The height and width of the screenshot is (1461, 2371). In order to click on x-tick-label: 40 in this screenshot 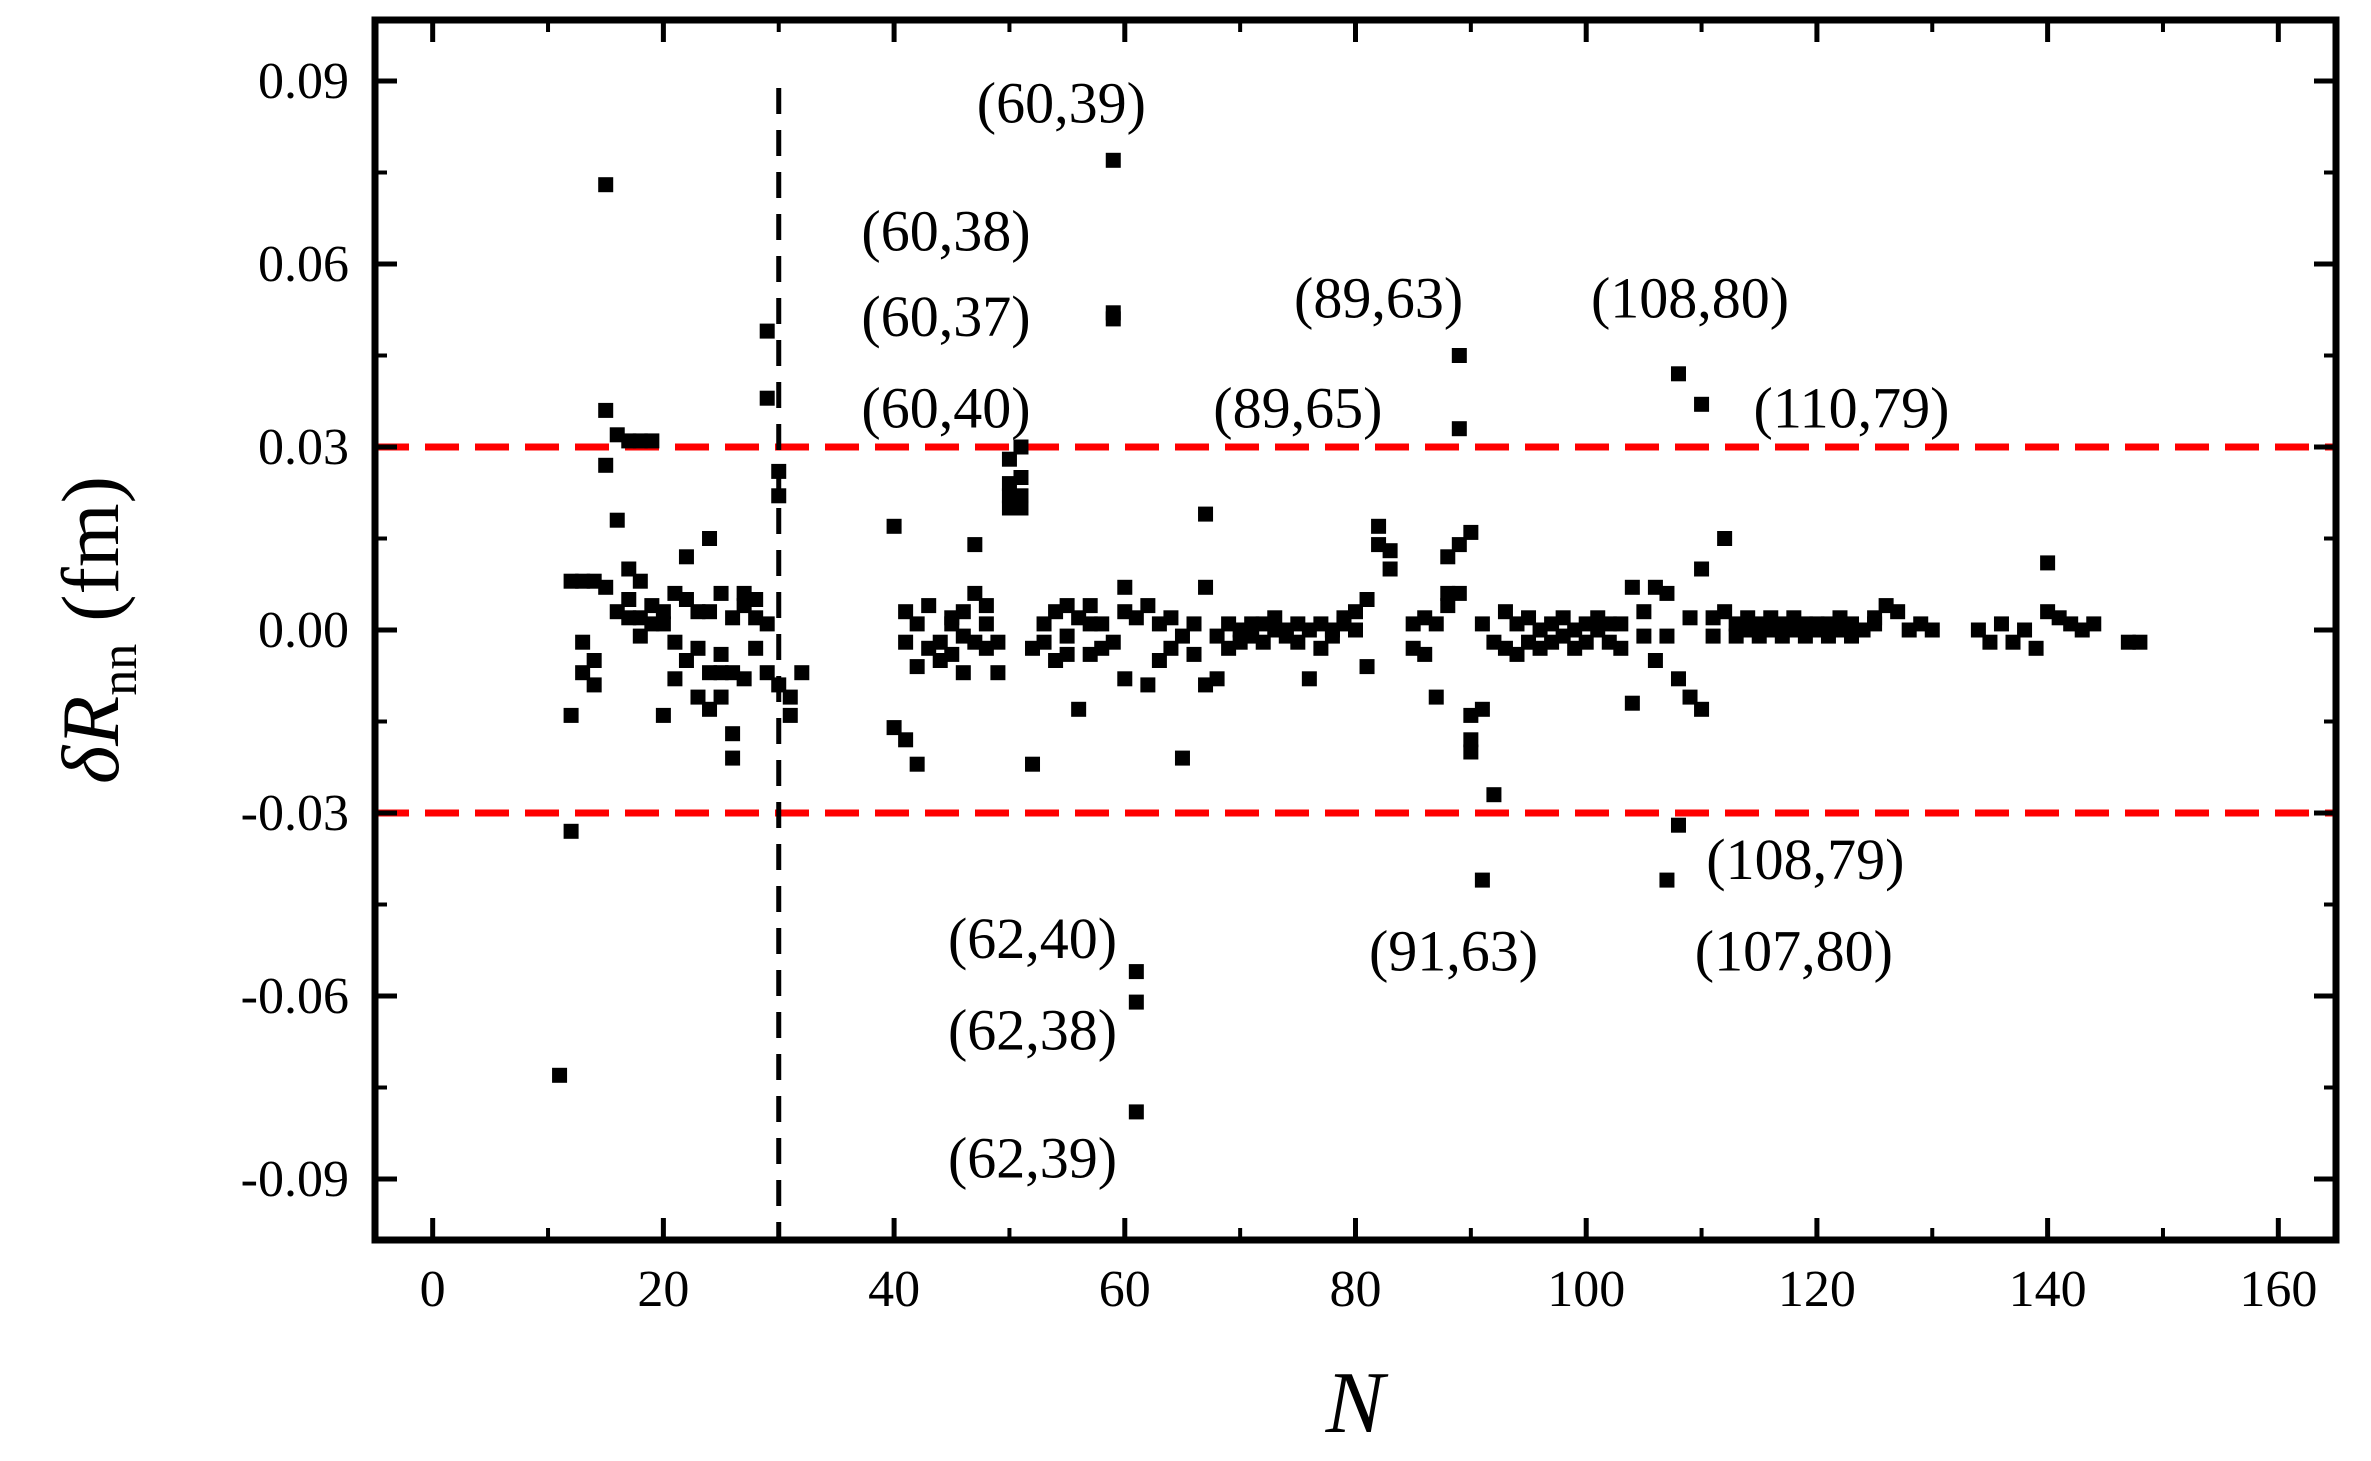, I will do `click(894, 1289)`.